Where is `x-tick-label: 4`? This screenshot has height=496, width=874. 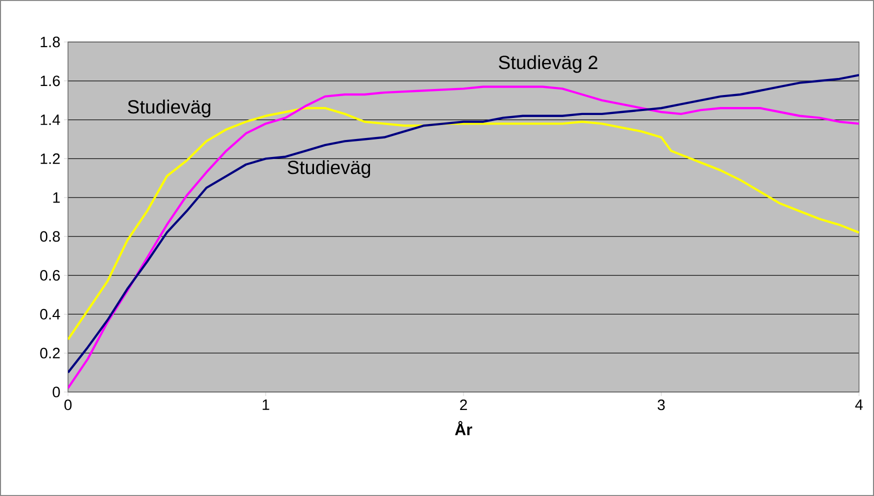
x-tick-label: 4 is located at coordinates (859, 405).